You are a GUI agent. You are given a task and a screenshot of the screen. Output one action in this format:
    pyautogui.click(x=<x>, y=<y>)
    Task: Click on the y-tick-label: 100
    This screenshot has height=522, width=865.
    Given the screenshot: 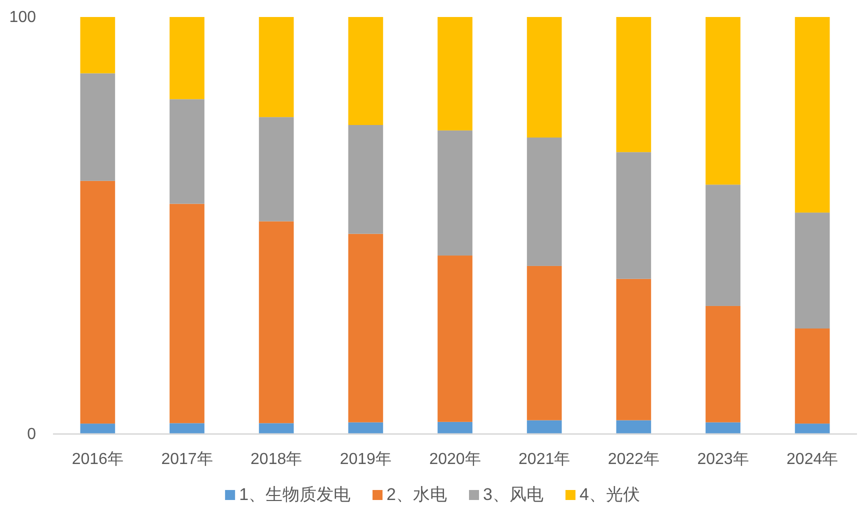 What is the action you would take?
    pyautogui.click(x=22, y=17)
    